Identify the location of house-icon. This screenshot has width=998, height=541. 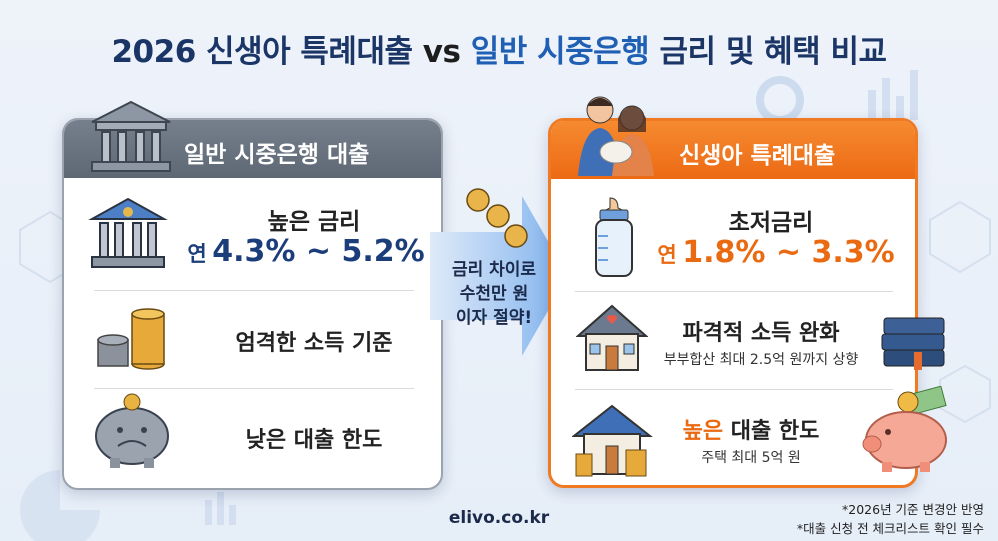
(612, 337).